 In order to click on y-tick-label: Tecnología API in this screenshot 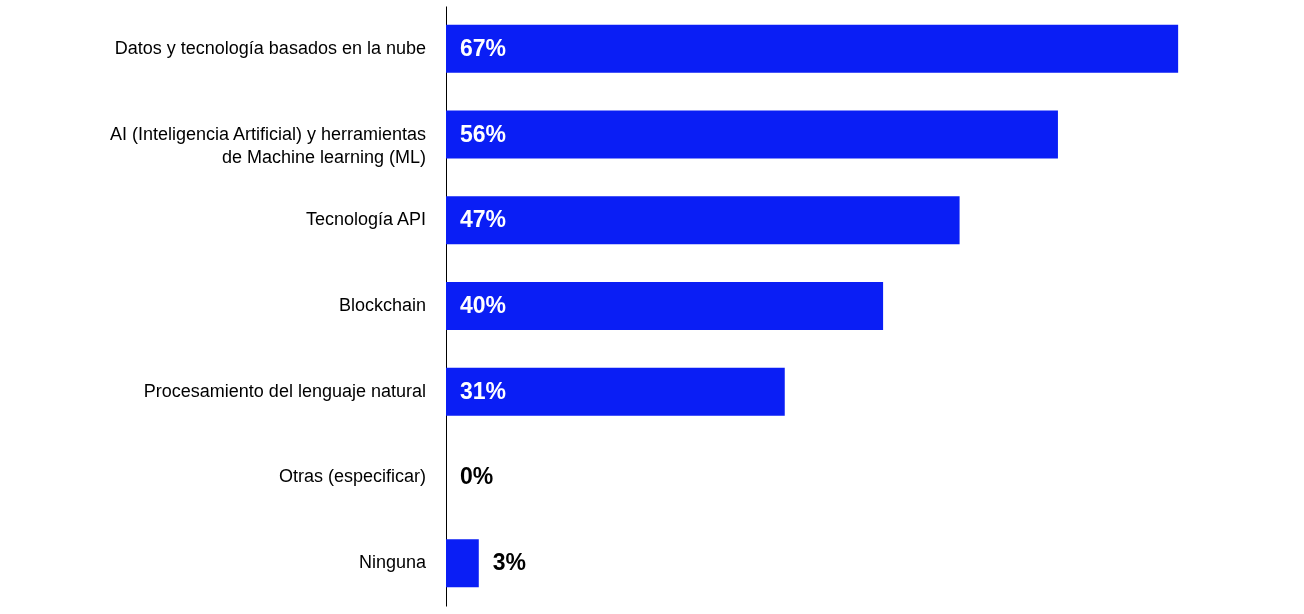, I will do `click(365, 219)`.